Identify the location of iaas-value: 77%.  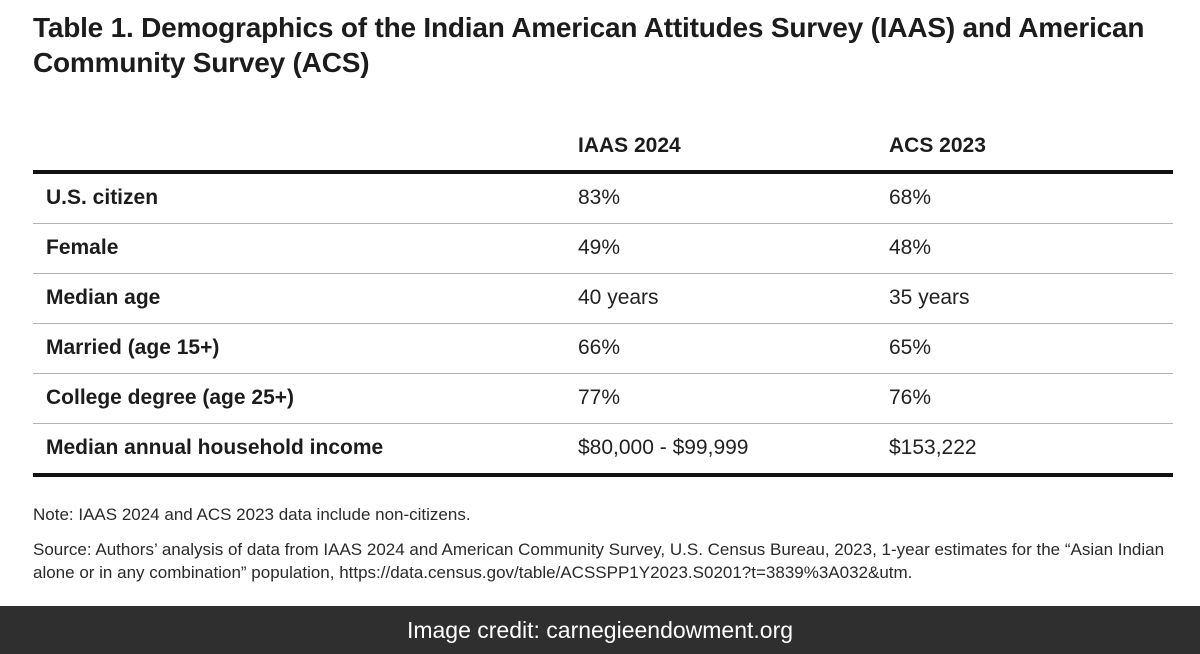
(599, 397).